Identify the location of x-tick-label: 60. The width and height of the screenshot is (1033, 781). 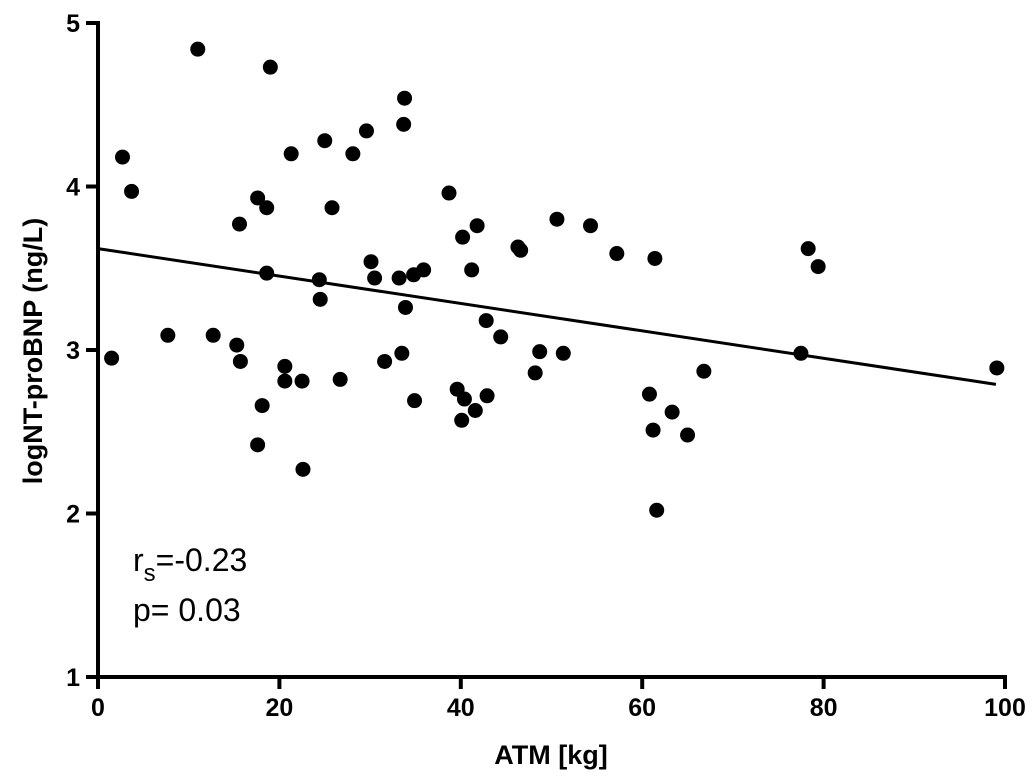
(642, 708).